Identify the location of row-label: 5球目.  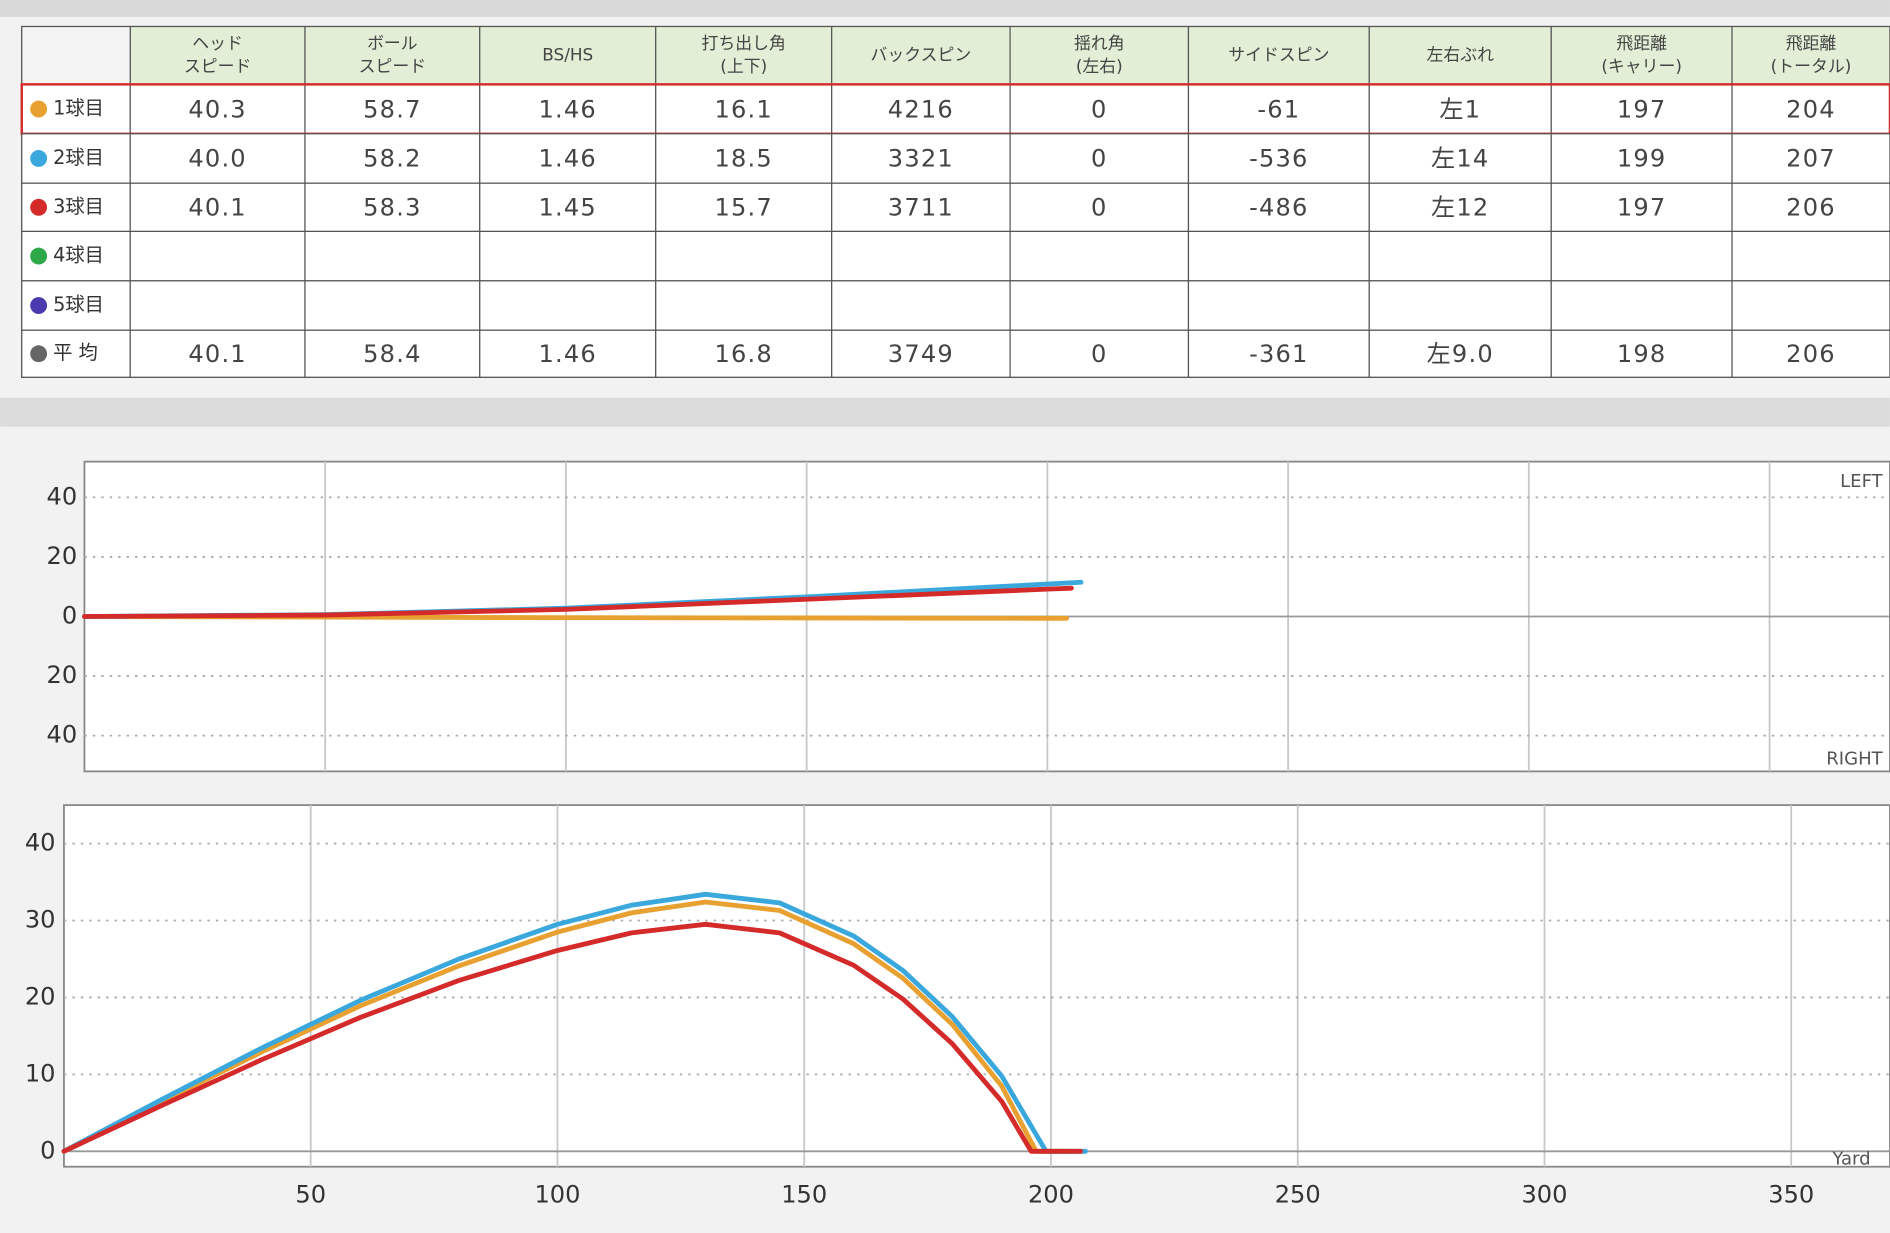
(78, 304).